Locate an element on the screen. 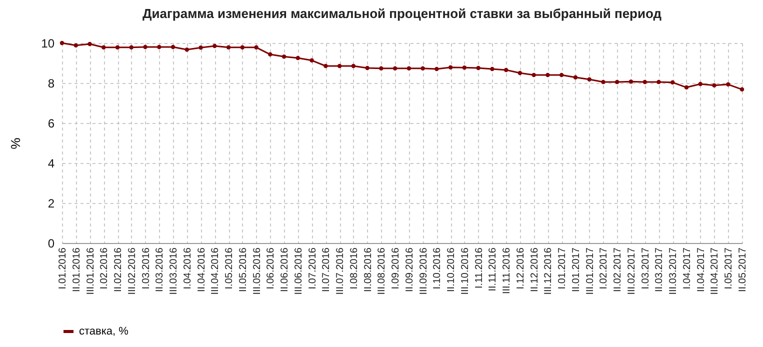  x-tick-label: III.09.2016 is located at coordinates (424, 271).